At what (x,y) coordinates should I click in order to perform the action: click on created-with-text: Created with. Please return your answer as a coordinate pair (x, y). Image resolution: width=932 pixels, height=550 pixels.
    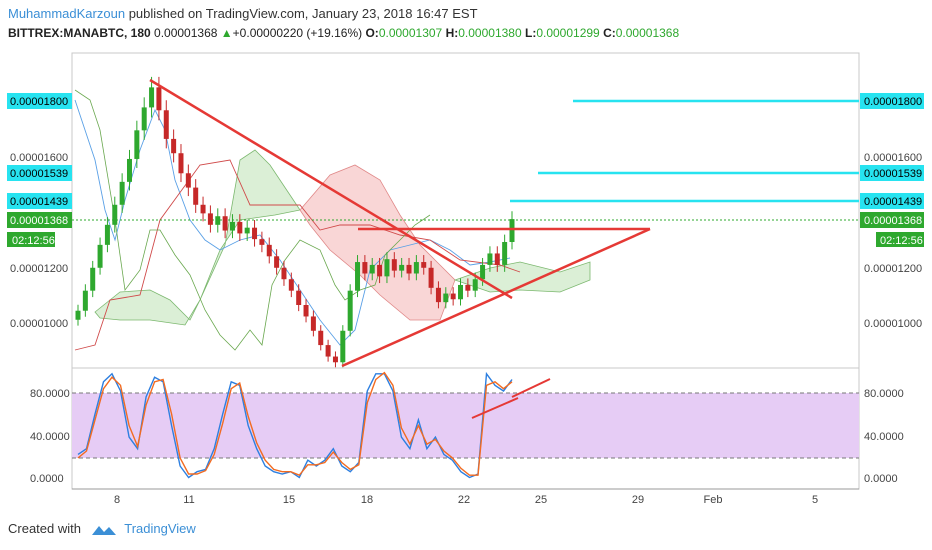
    Looking at the image, I should click on (44, 528).